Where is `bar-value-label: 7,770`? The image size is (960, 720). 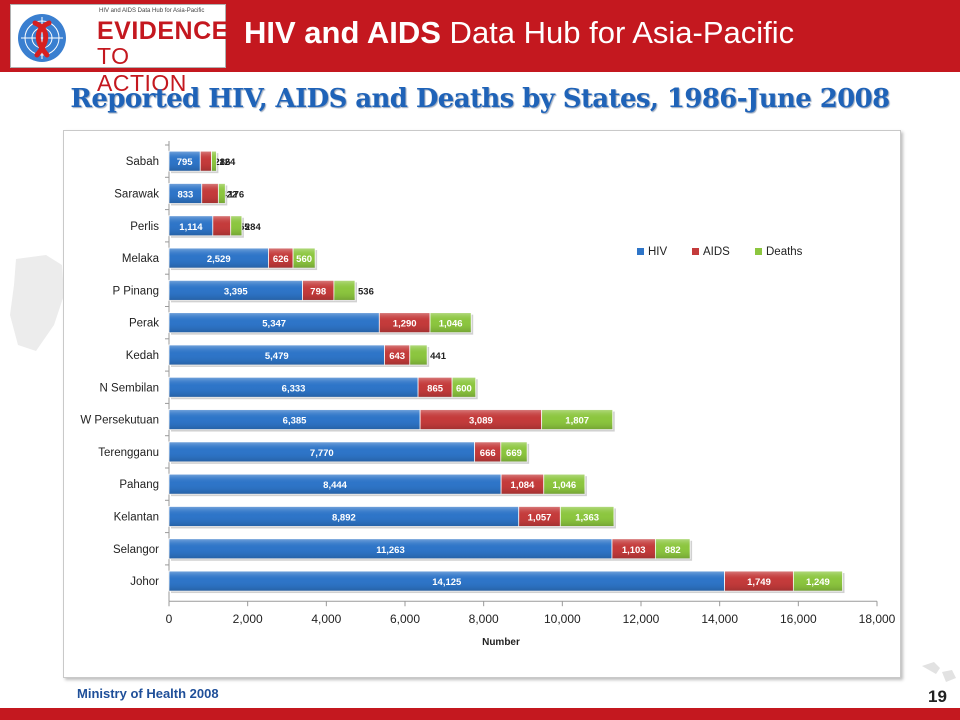
bar-value-label: 7,770 is located at coordinates (322, 453).